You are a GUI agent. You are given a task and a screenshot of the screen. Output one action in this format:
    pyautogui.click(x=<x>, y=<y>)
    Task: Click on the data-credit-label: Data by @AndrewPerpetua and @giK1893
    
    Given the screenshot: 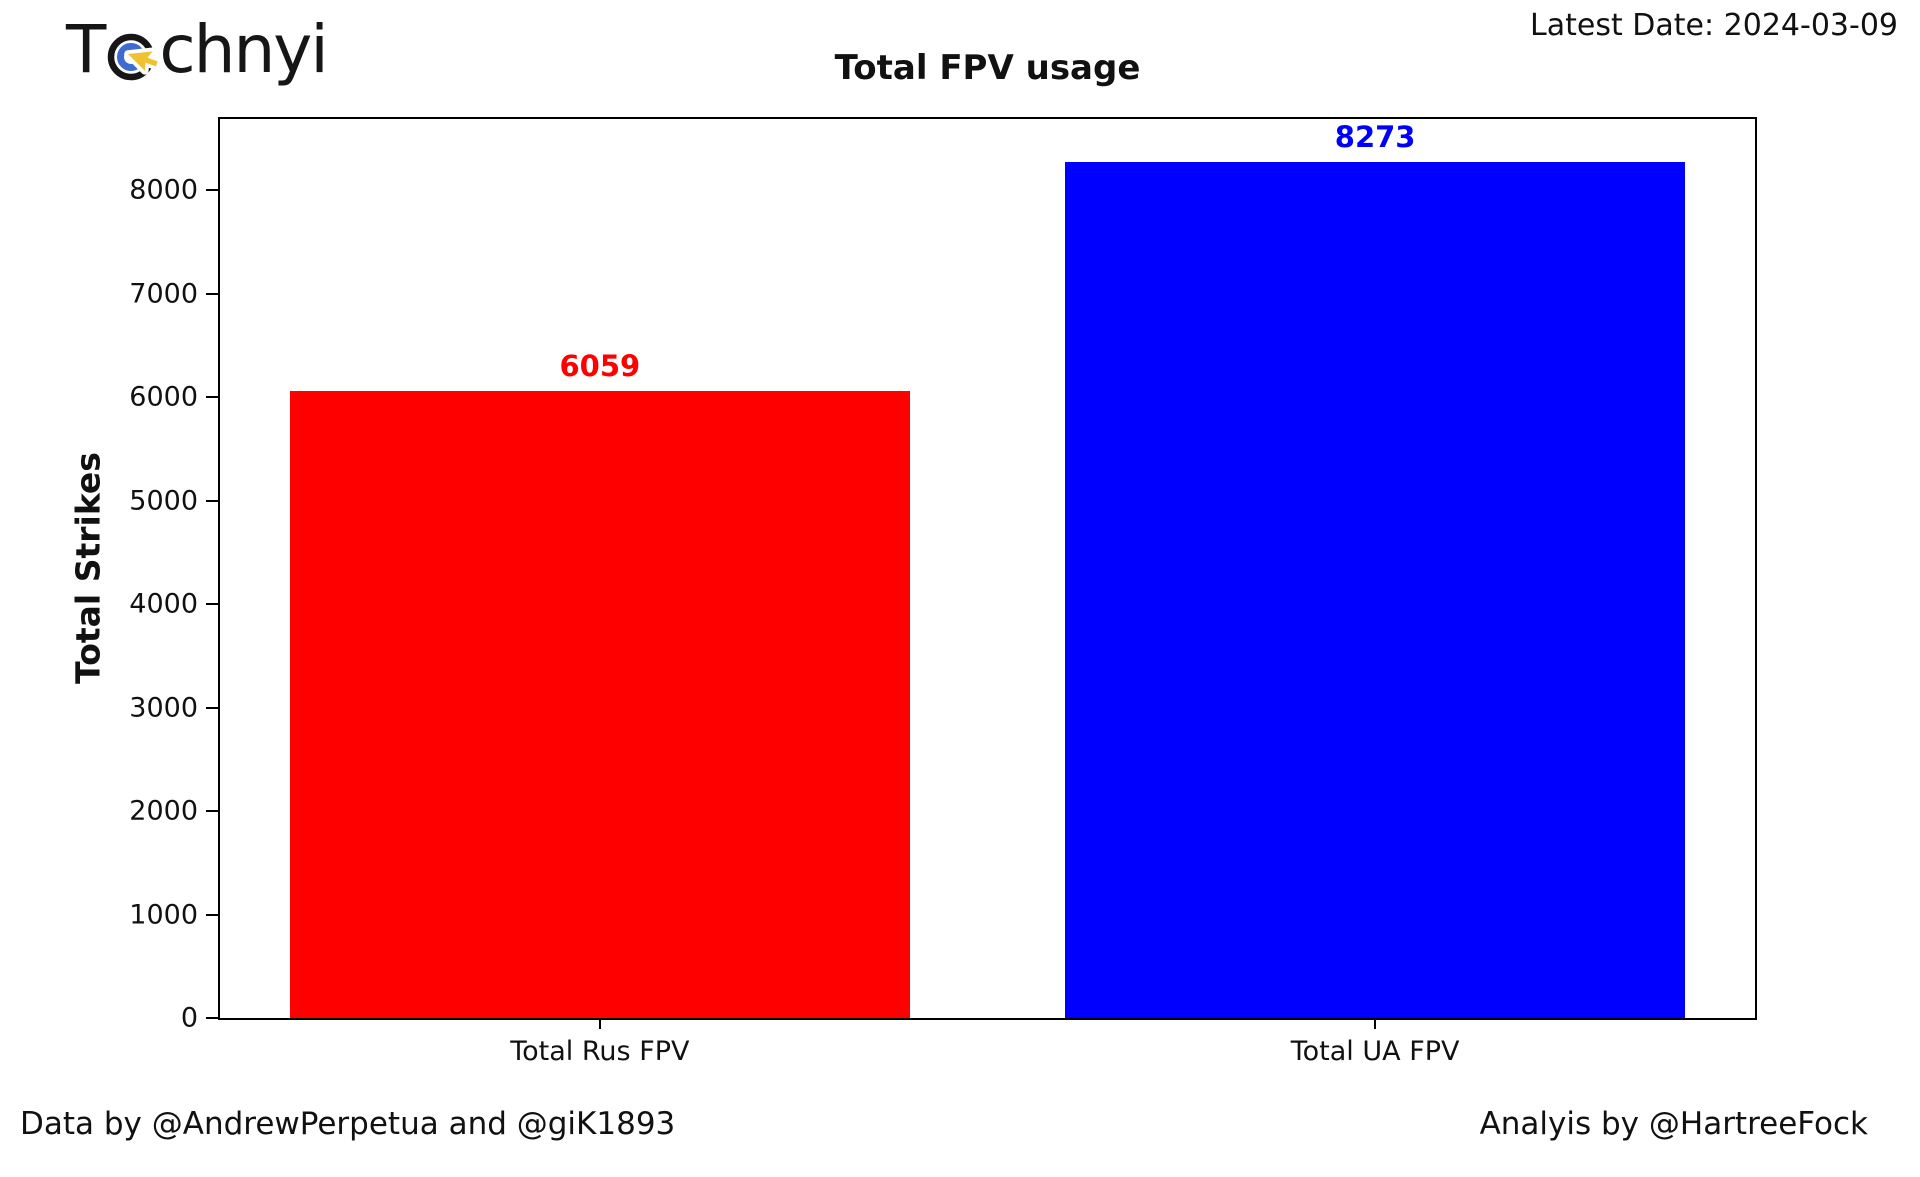 What is the action you would take?
    pyautogui.click(x=348, y=1124)
    